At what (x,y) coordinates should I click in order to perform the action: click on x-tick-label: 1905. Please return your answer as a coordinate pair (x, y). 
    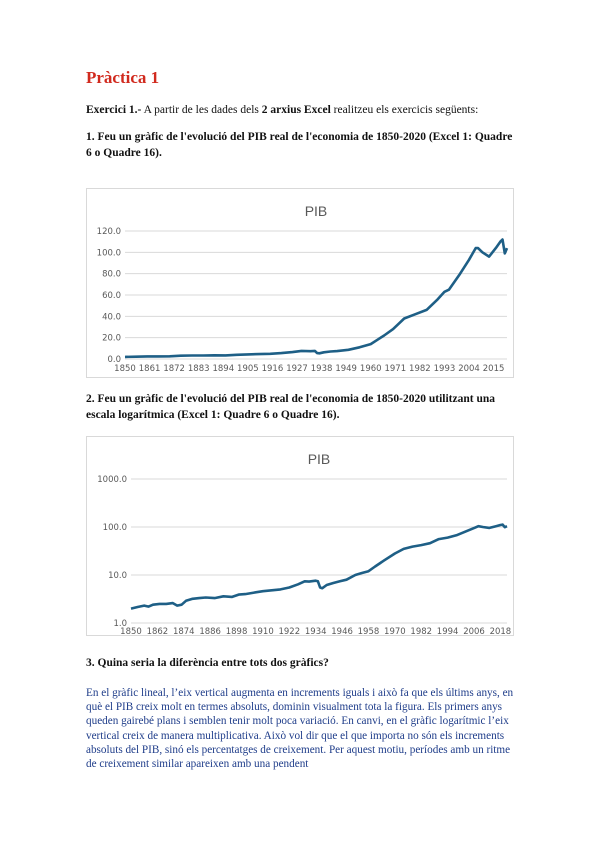
    Looking at the image, I should click on (248, 369).